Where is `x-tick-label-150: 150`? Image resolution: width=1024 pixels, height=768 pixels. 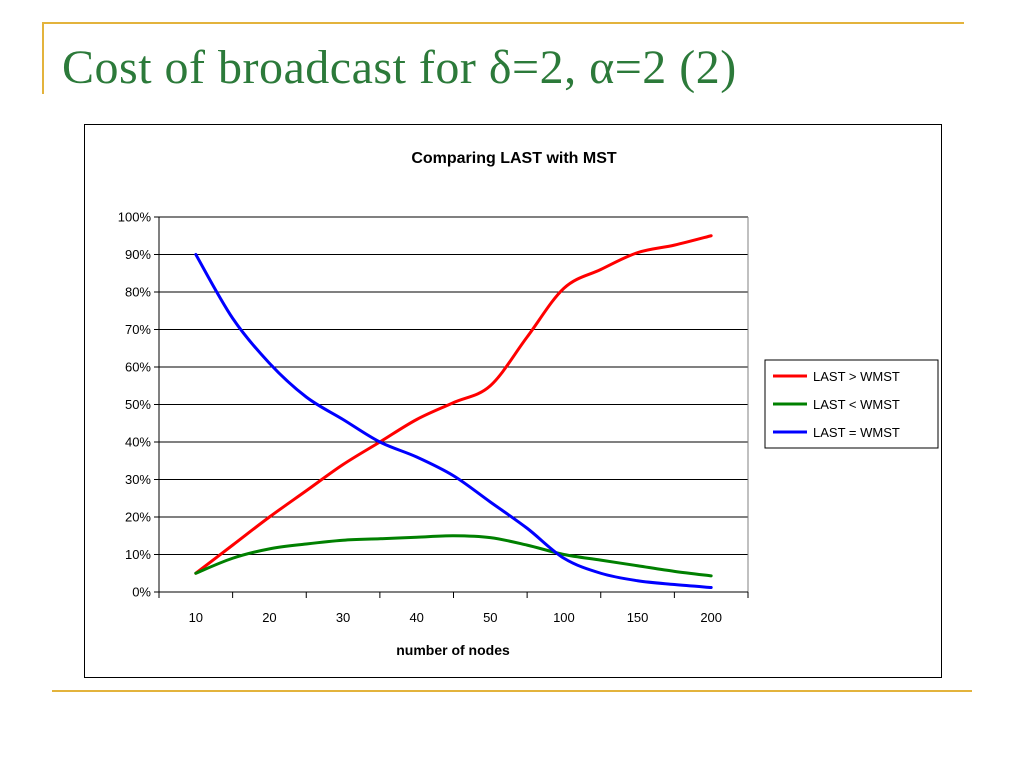
x-tick-label-150: 150 is located at coordinates (638, 617).